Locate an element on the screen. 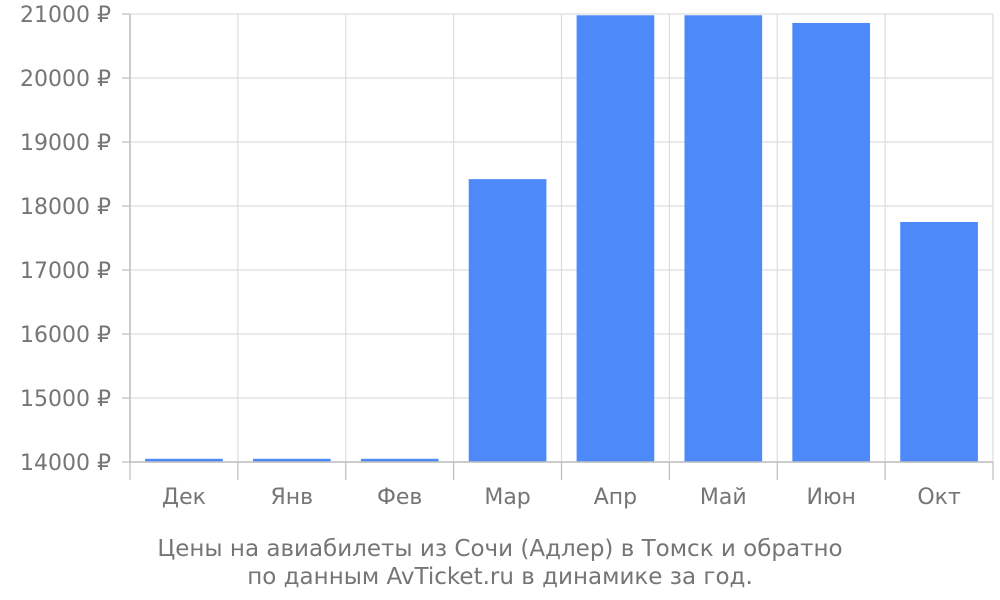 This screenshot has height=600, width=1000. y-tick-label: 16000 ₽ is located at coordinates (65, 335).